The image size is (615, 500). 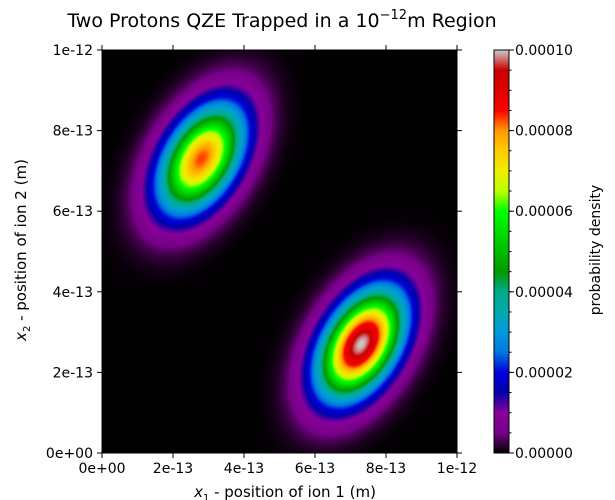 I want to click on x-axis-label-symbol: x, so click(x=198, y=491).